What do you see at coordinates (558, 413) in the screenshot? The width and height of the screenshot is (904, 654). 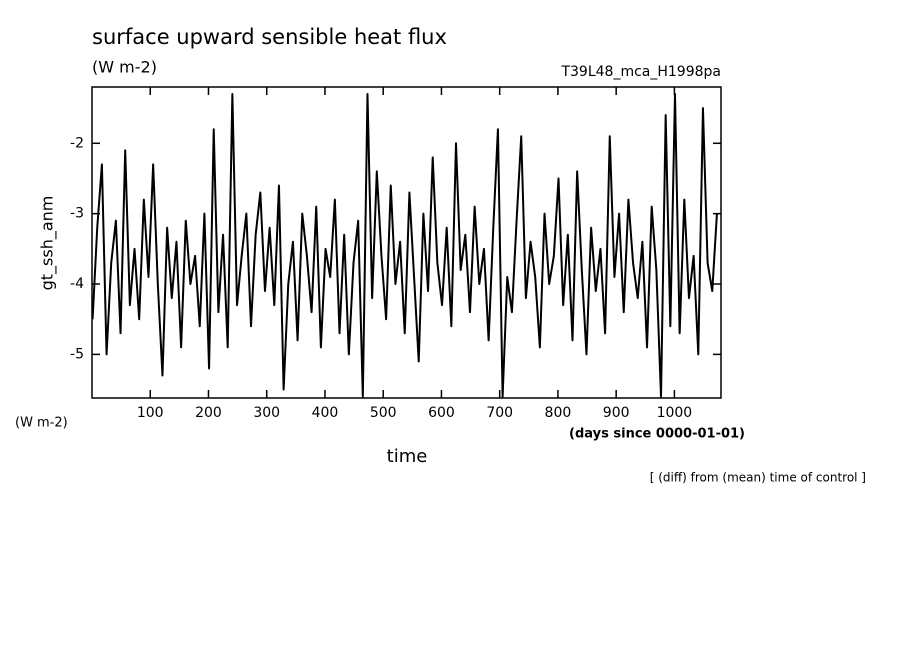 I see `x-tick-label: 800` at bounding box center [558, 413].